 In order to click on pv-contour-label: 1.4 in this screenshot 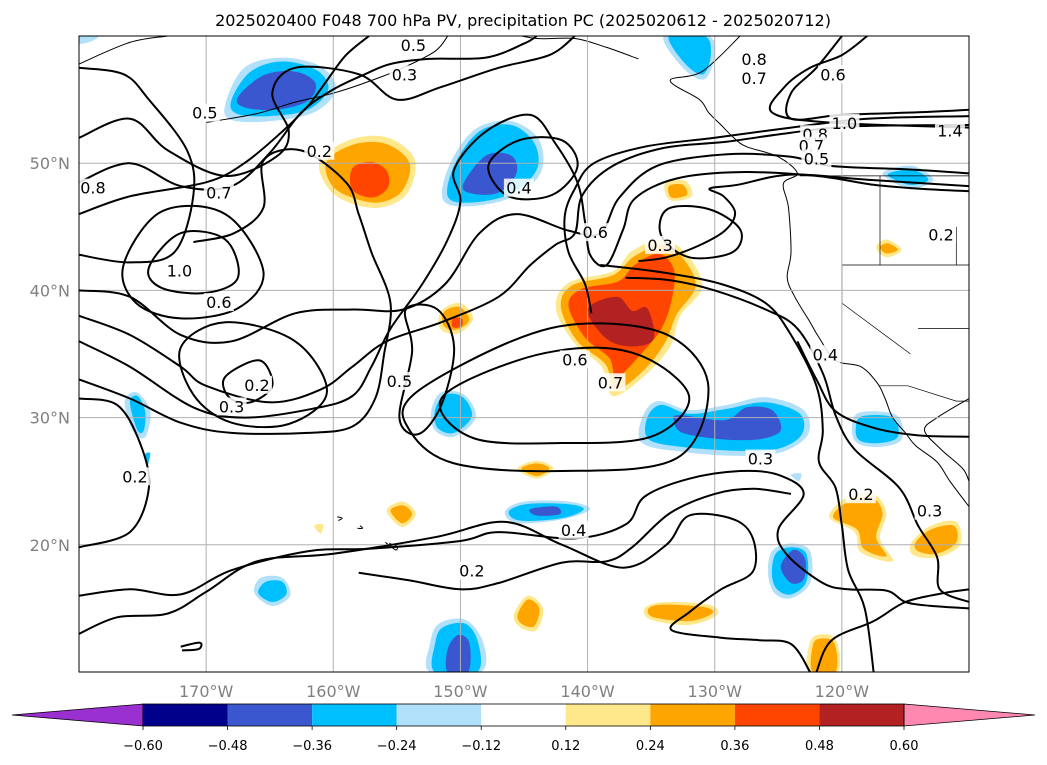, I will do `click(949, 130)`.